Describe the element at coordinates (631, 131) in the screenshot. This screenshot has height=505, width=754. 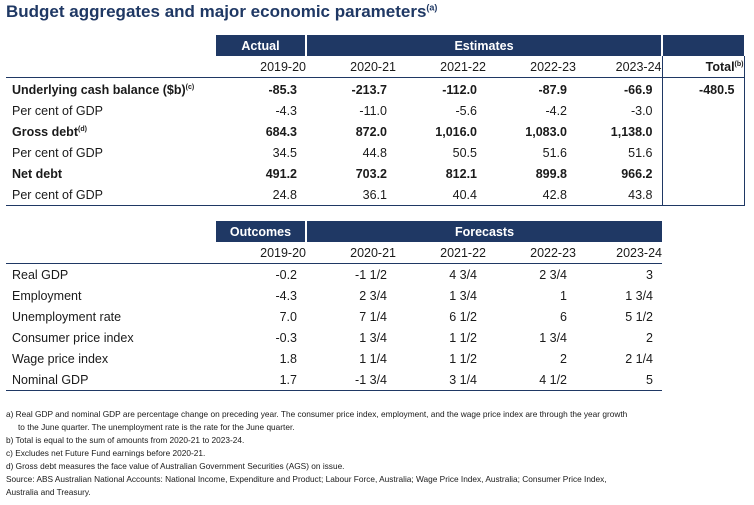
I see `table-cell: 1,138.0` at that location.